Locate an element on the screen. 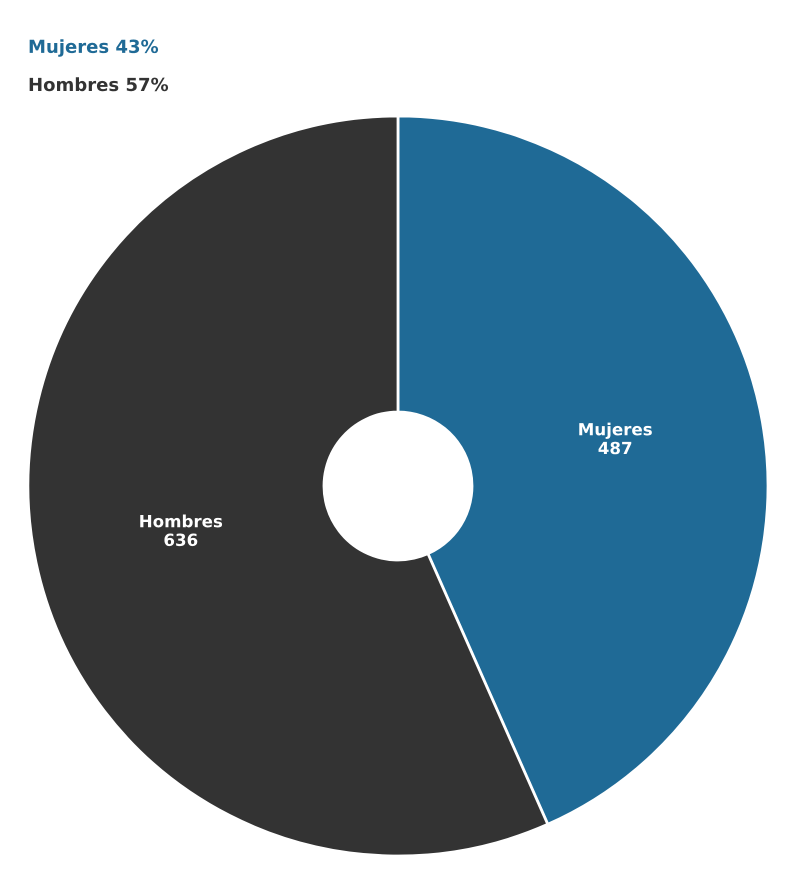 The height and width of the screenshot is (883, 796). data-label: 636 is located at coordinates (181, 539).